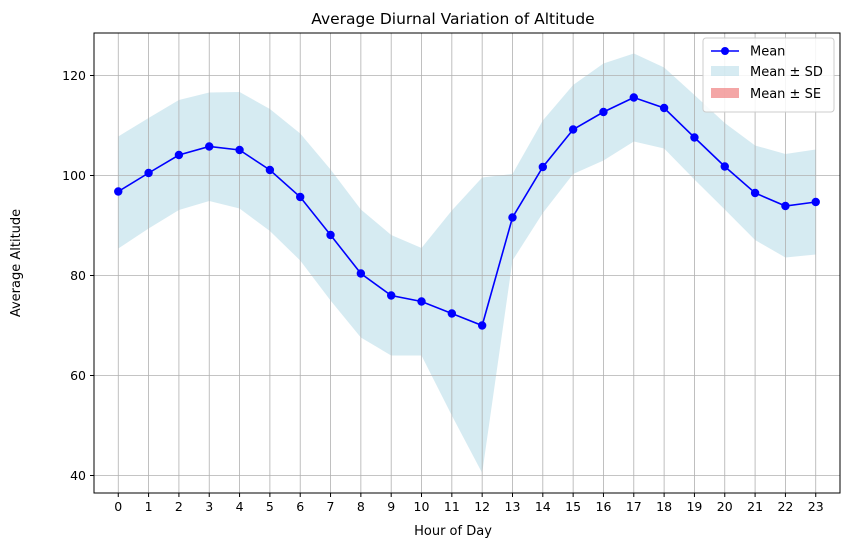  Describe the element at coordinates (179, 506) in the screenshot. I see `x-tick-label: 2` at that location.